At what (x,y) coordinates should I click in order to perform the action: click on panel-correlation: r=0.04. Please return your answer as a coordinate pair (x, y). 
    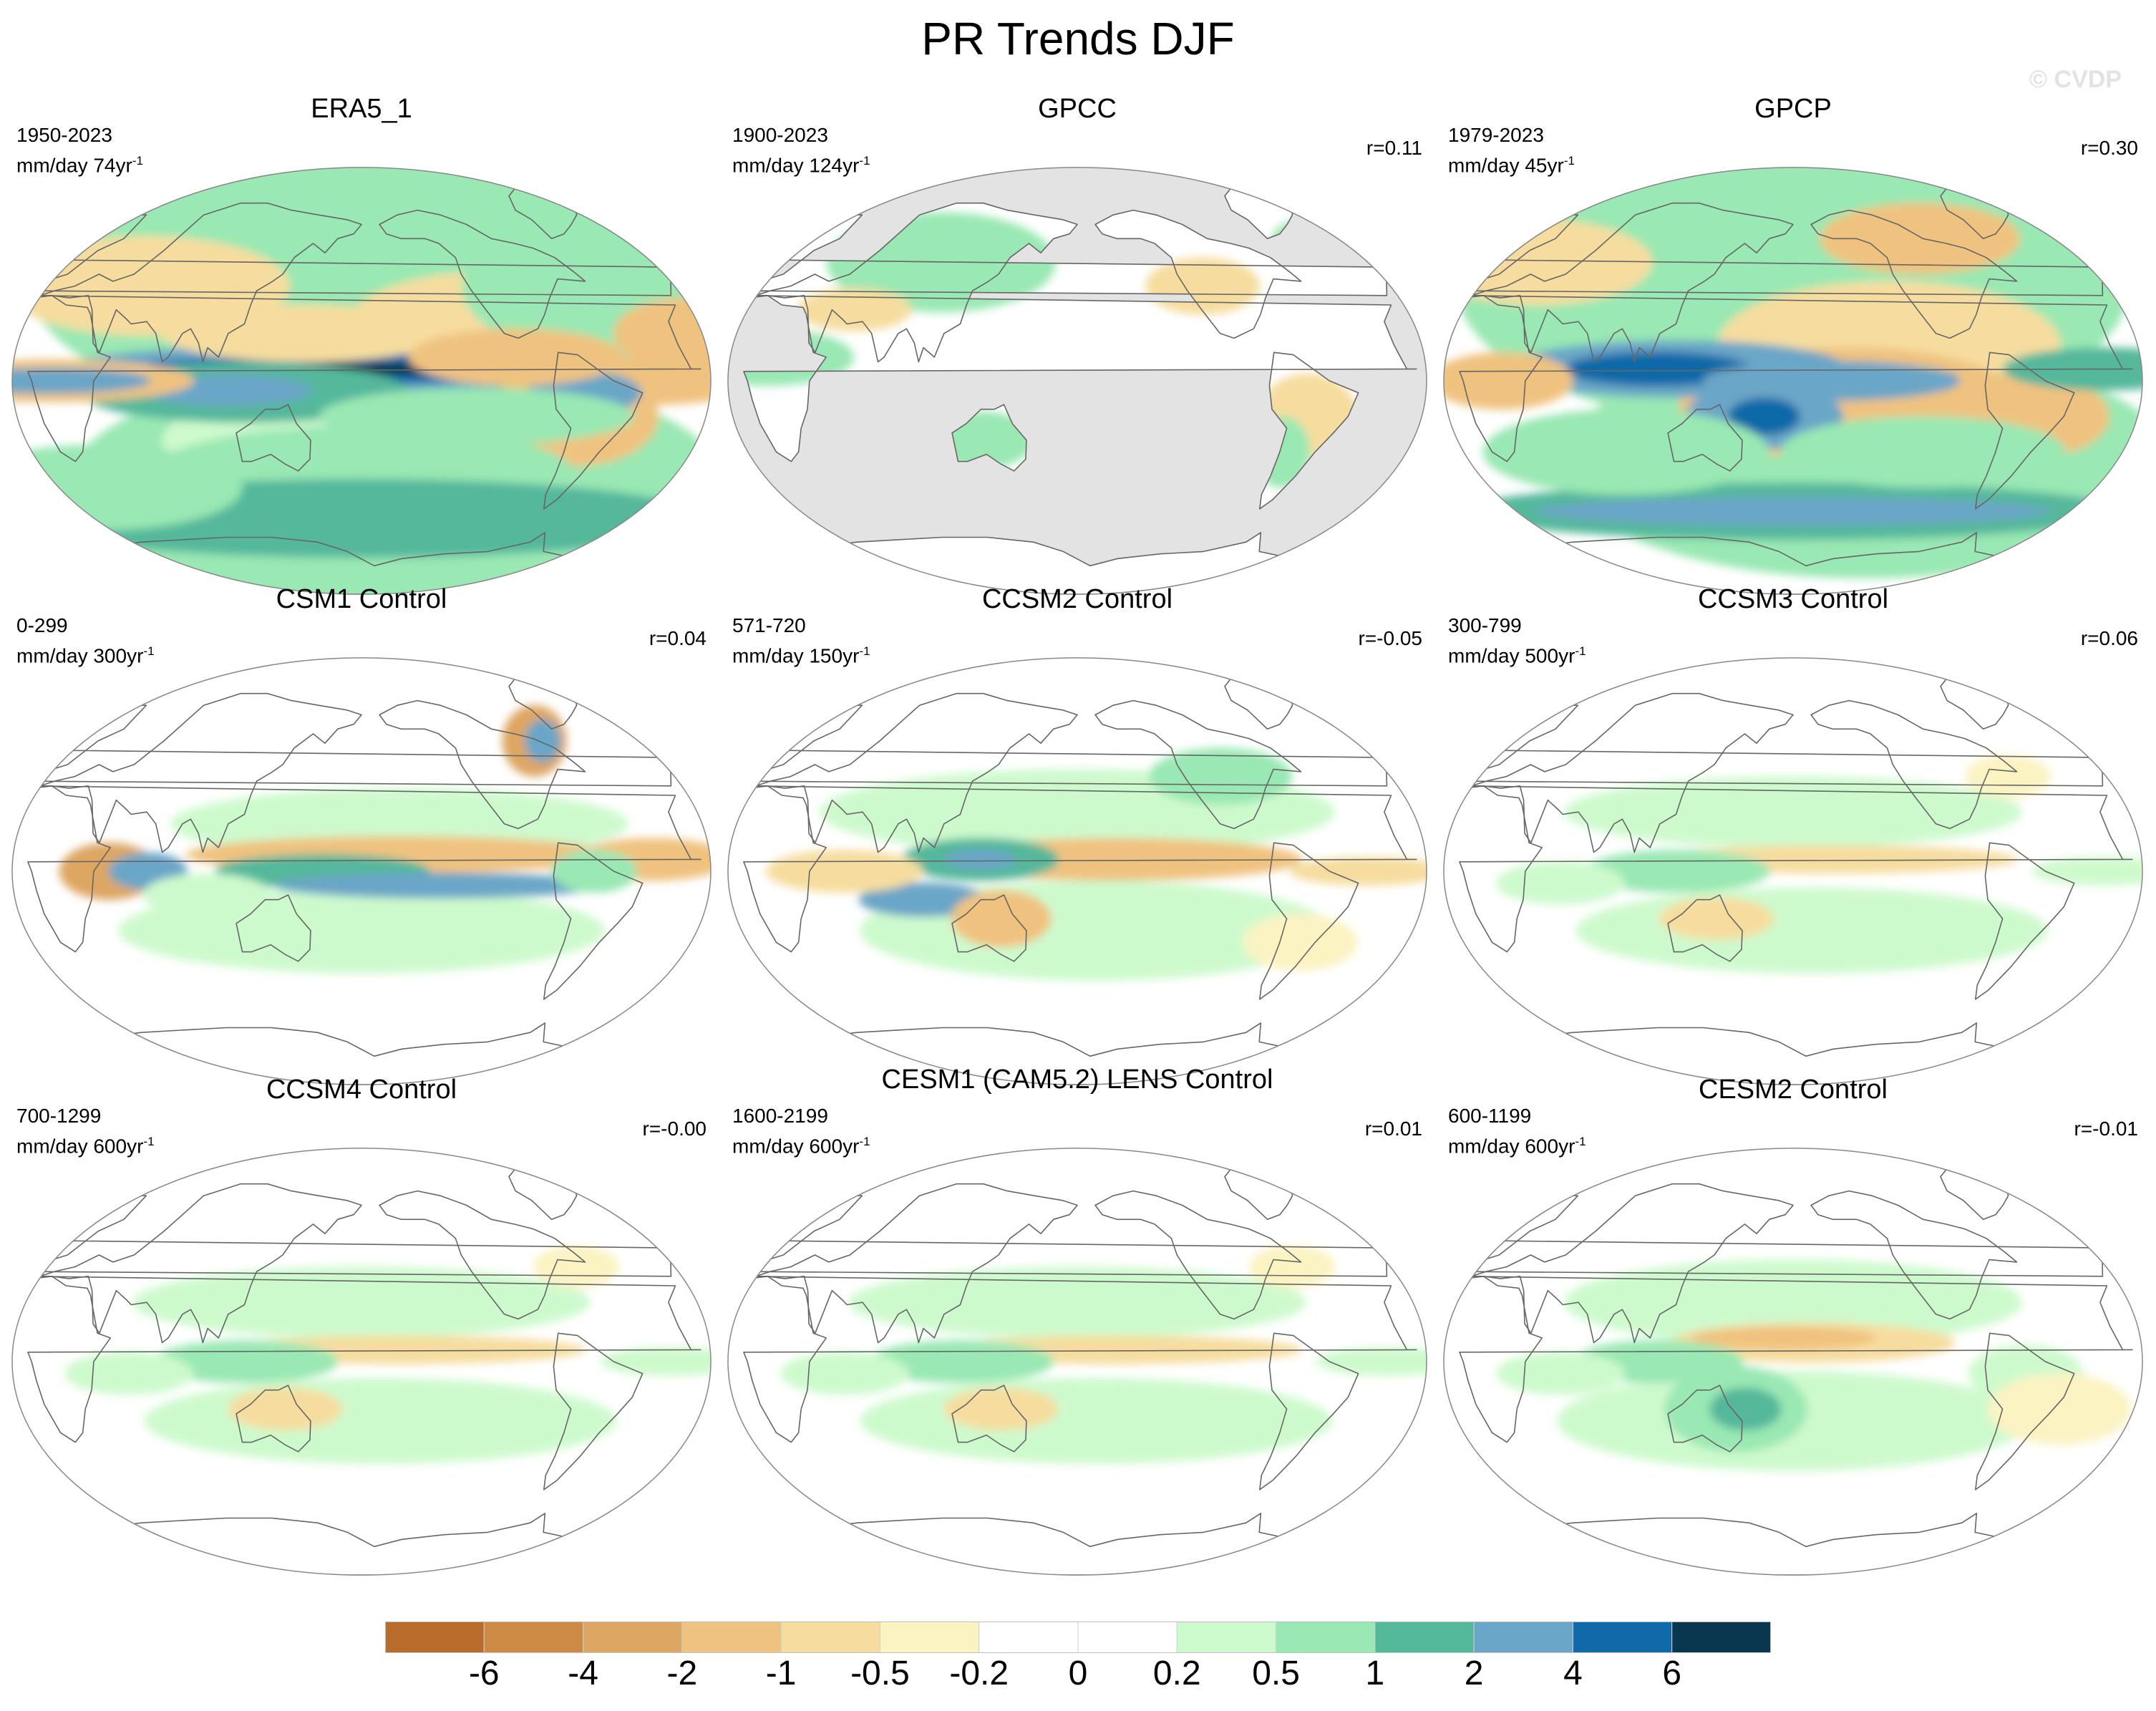
    Looking at the image, I should click on (678, 638).